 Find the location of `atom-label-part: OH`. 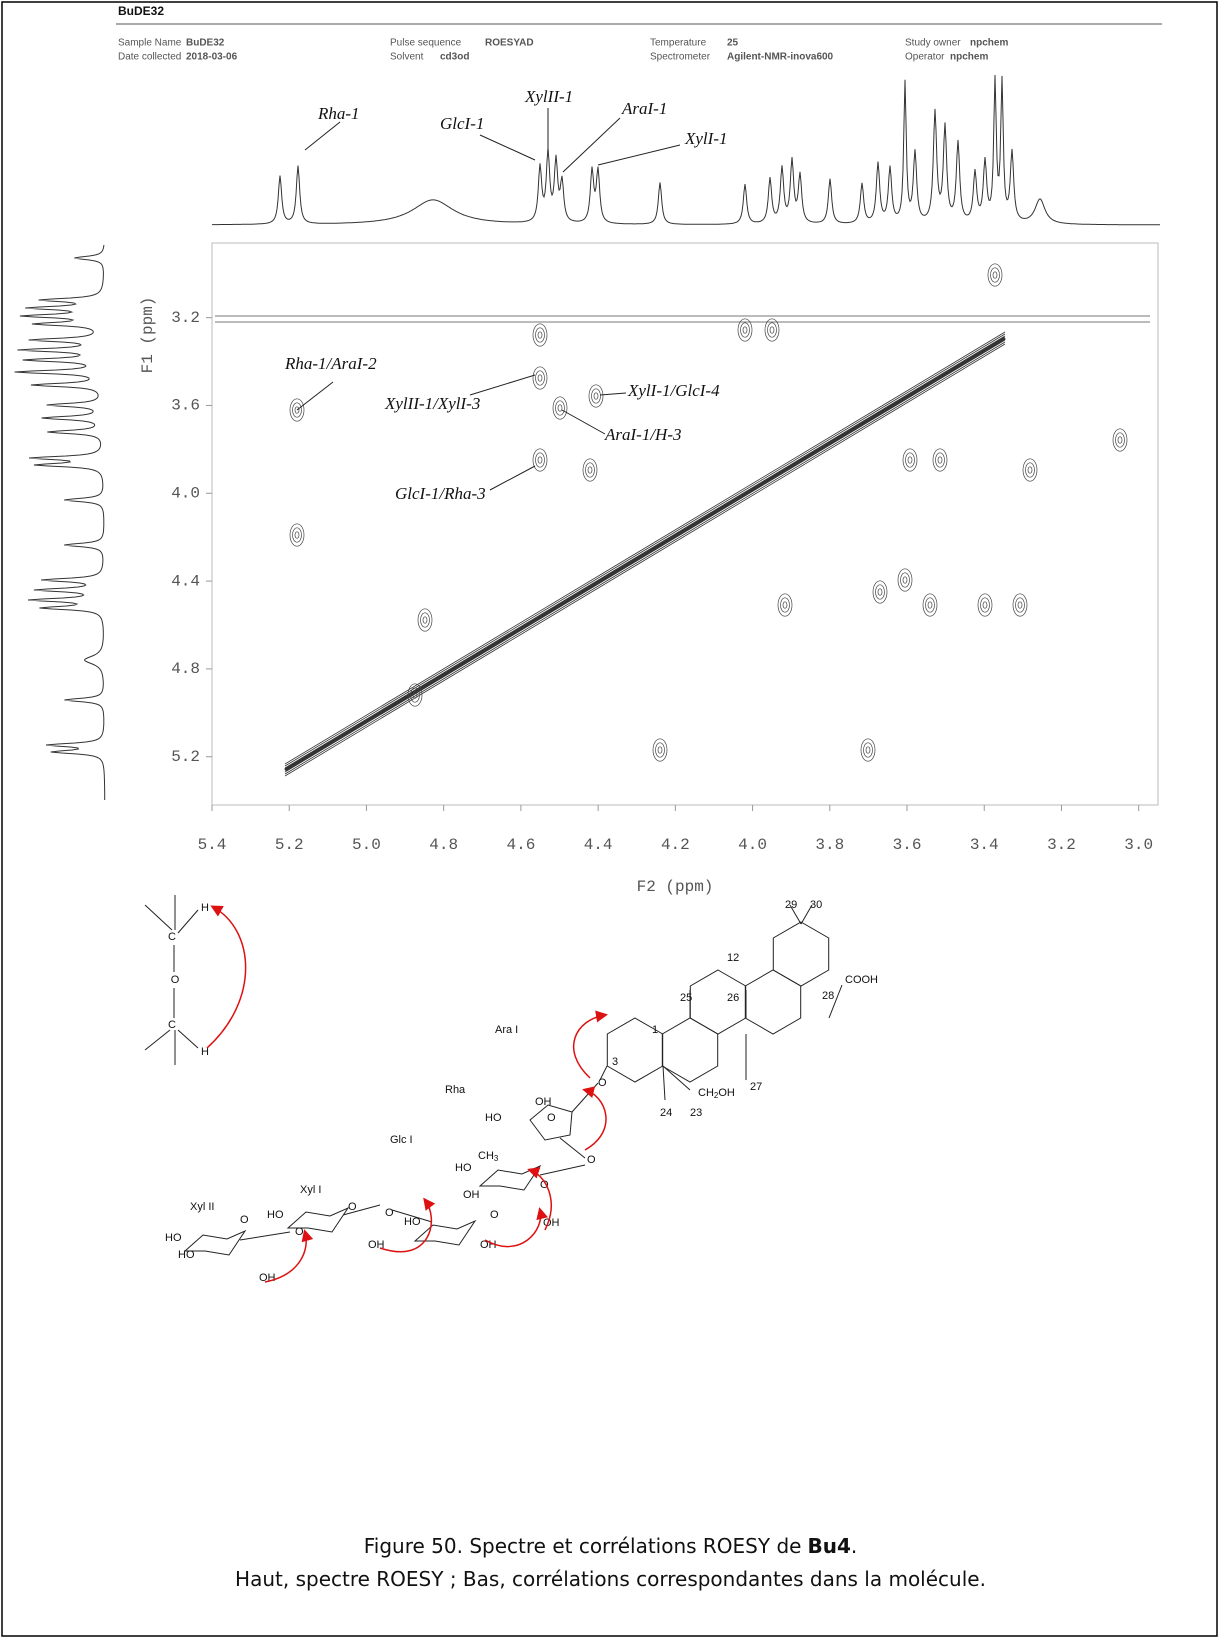

atom-label-part: OH is located at coordinates (726, 1093).